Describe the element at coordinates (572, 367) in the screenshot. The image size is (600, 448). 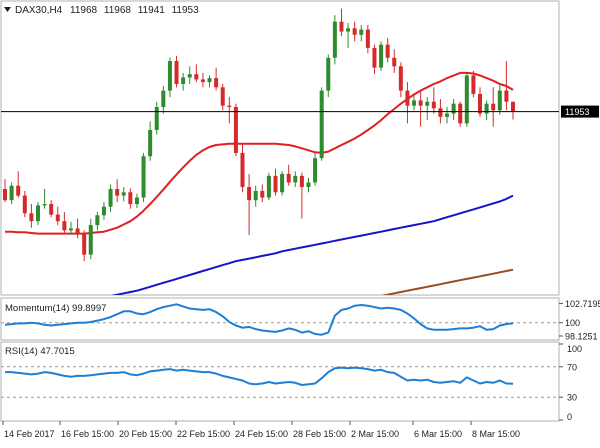
I see `rsi-tick-label: 70` at that location.